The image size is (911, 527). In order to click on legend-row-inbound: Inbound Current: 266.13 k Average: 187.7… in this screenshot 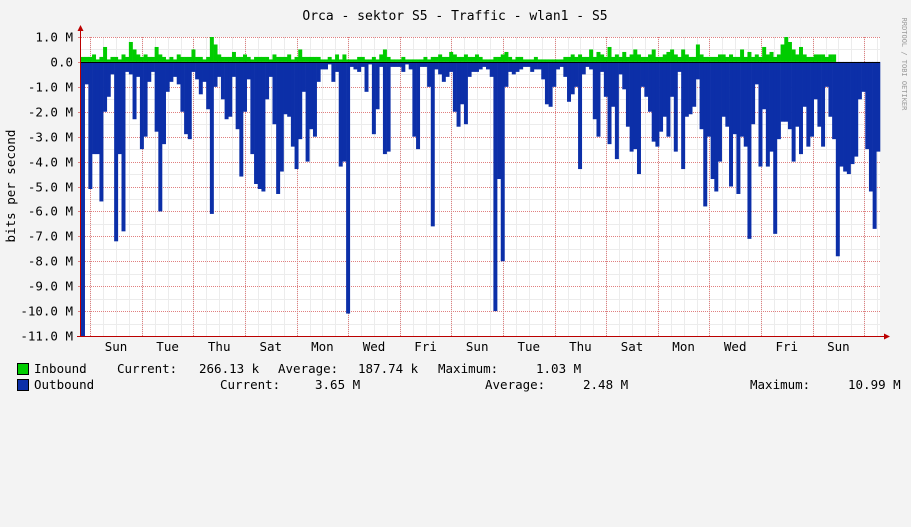, I will do `click(462, 369)`.